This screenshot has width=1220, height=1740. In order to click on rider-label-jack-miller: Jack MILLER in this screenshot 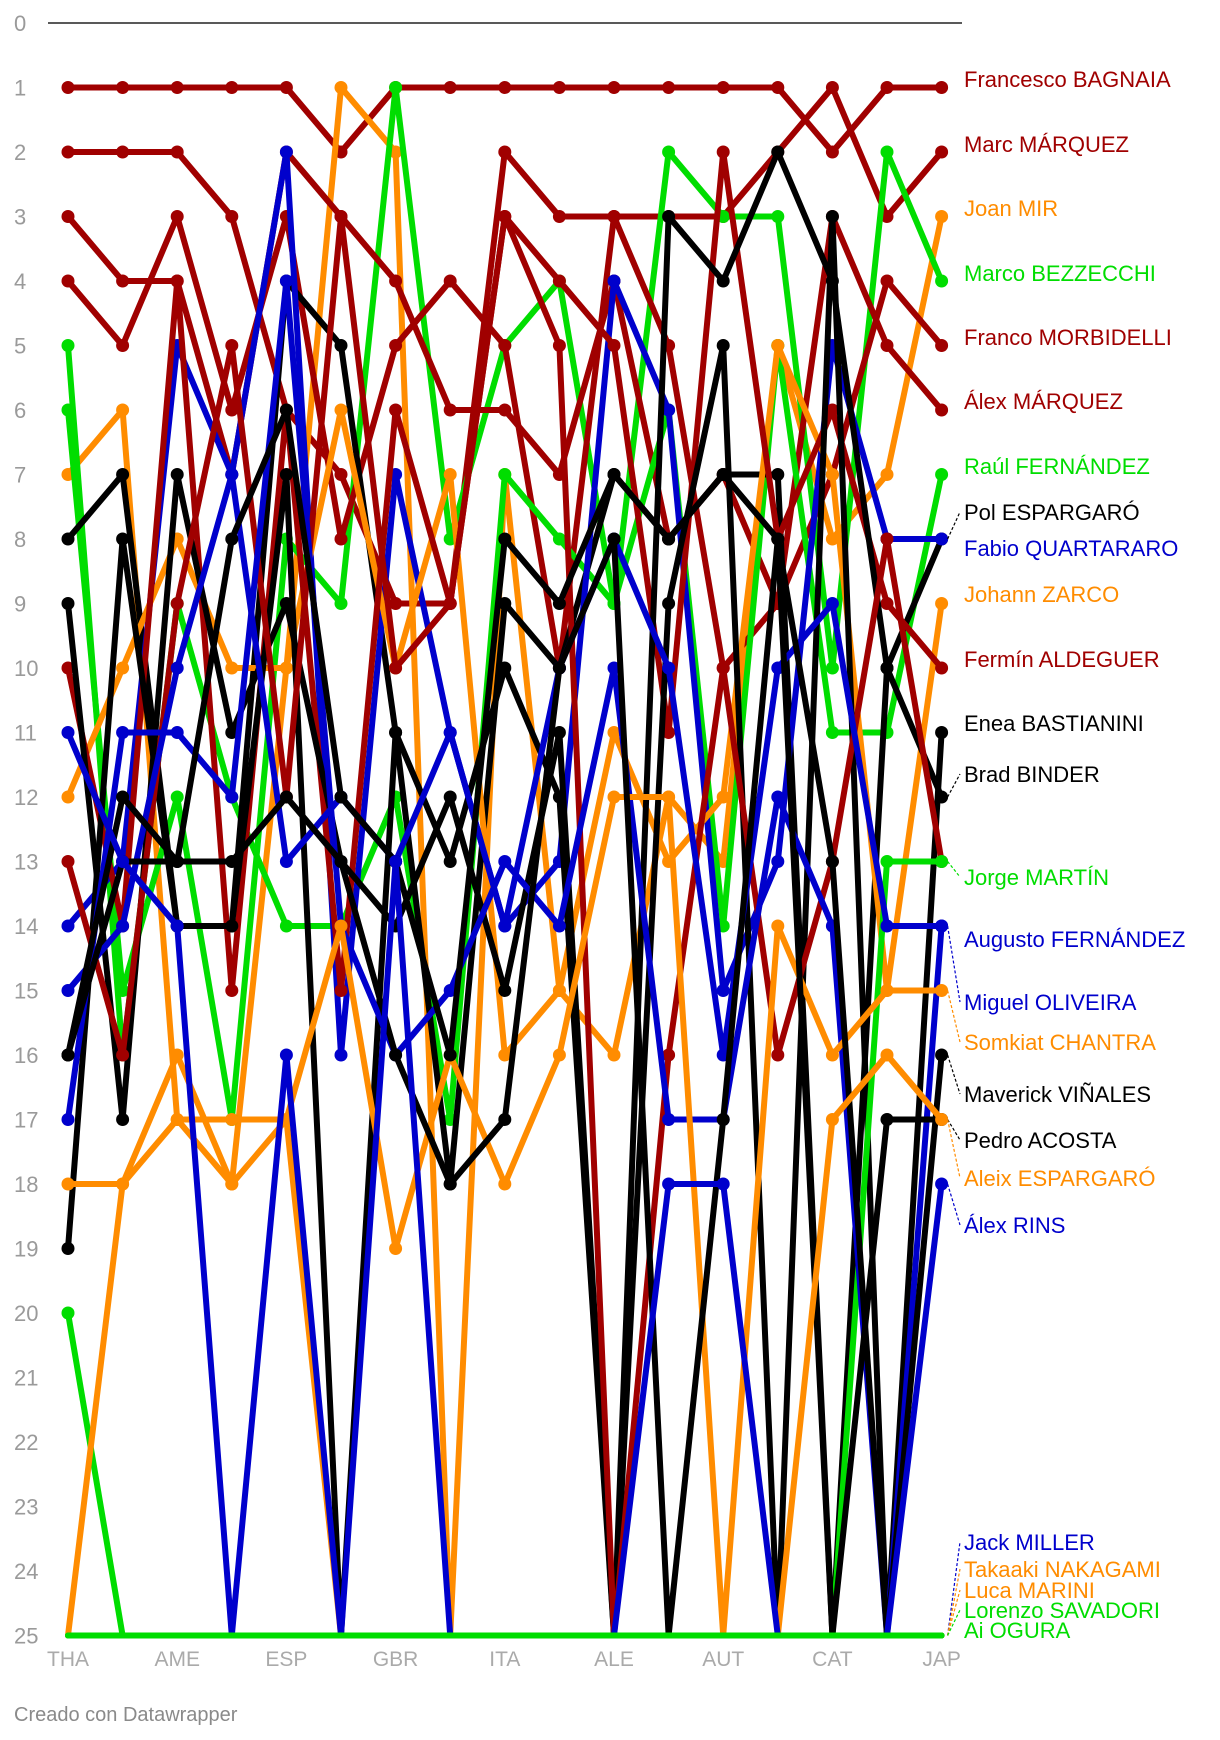, I will do `click(1029, 1542)`.